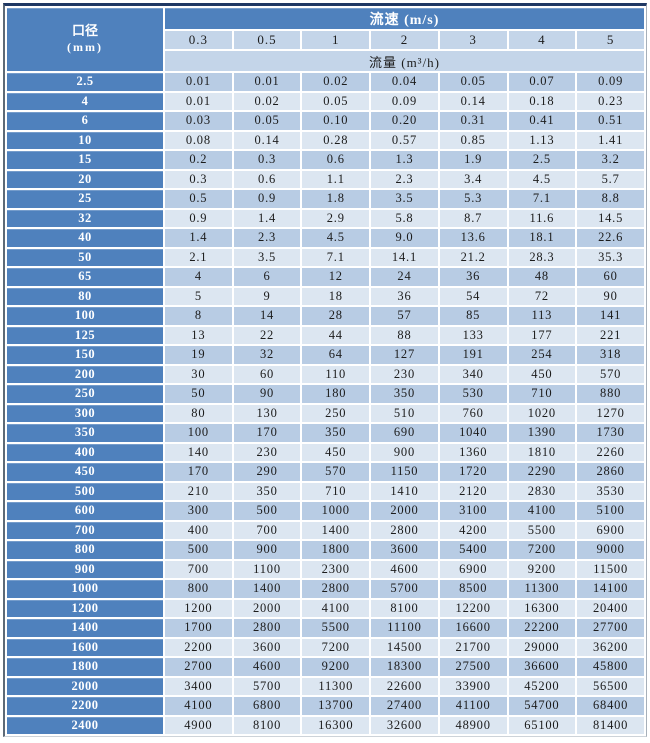 The image size is (650, 743). I want to click on diameter-cell: 80, so click(85, 296).